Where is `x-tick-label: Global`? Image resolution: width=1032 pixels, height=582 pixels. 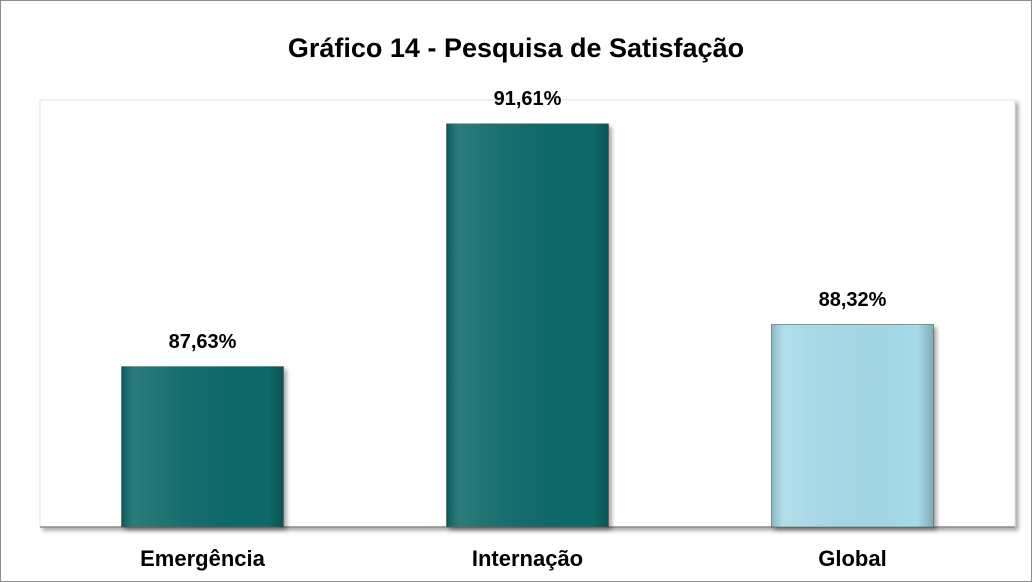
x-tick-label: Global is located at coordinates (852, 558).